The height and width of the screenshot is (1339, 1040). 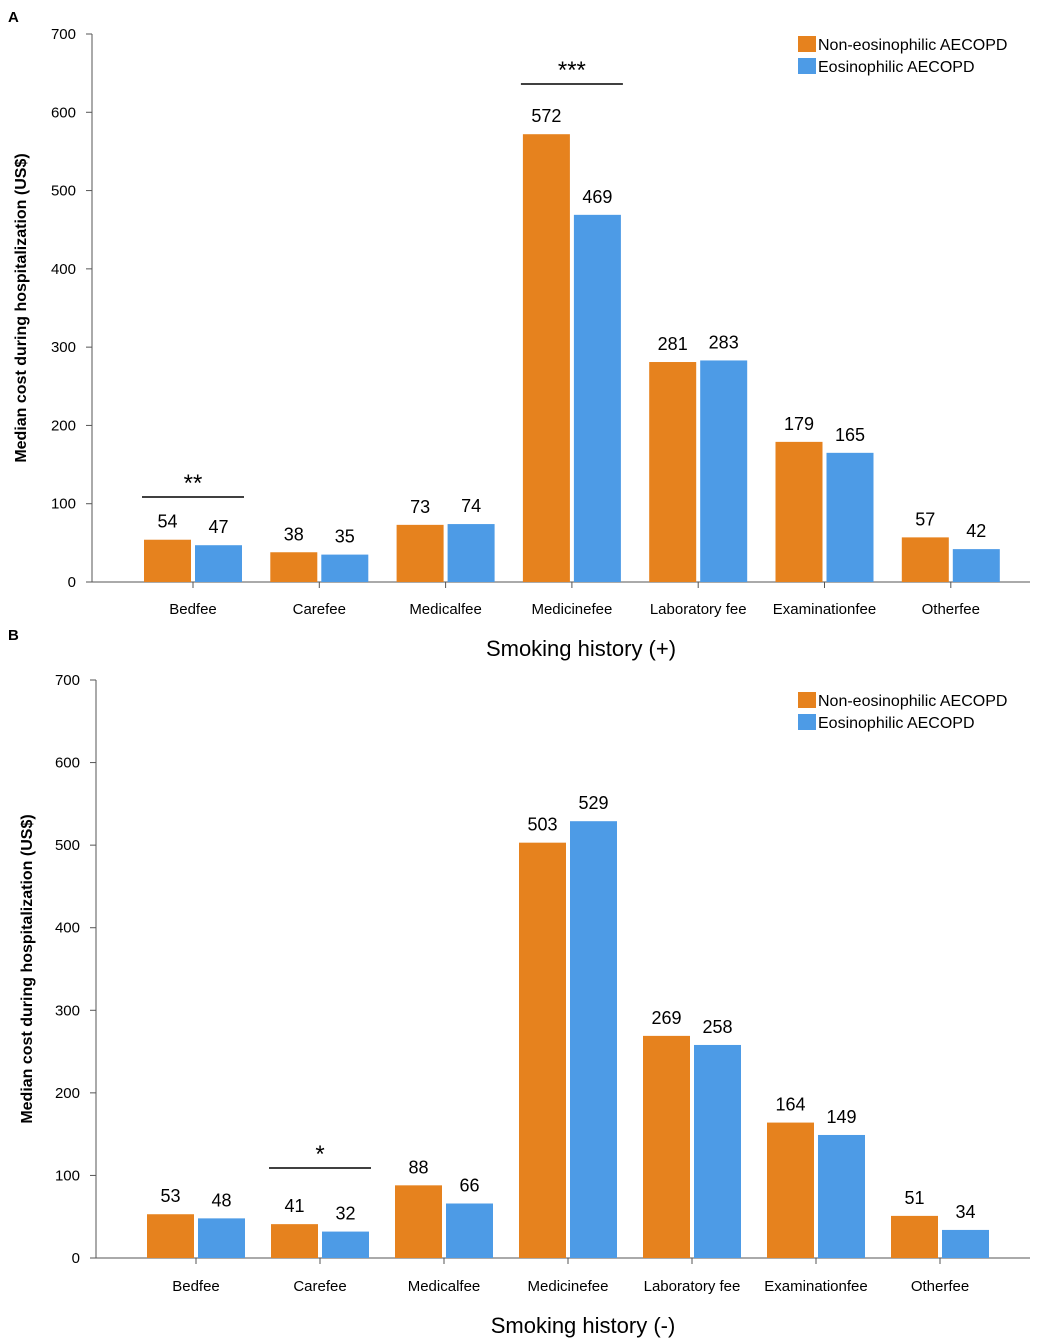 I want to click on bar-value-label: 53, so click(x=170, y=1196).